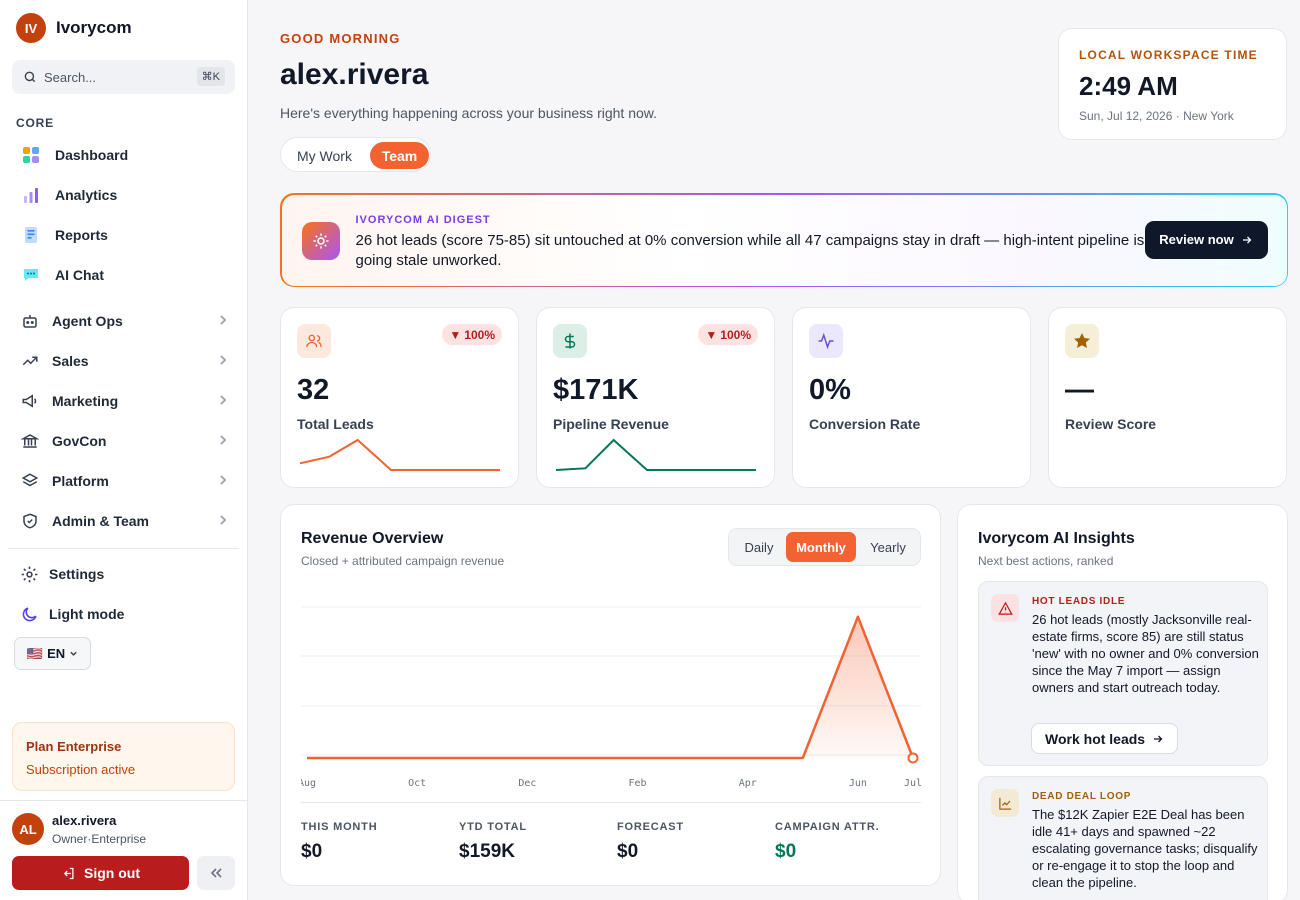  What do you see at coordinates (865, 424) in the screenshot?
I see `kpi-label: Conversion Rate` at bounding box center [865, 424].